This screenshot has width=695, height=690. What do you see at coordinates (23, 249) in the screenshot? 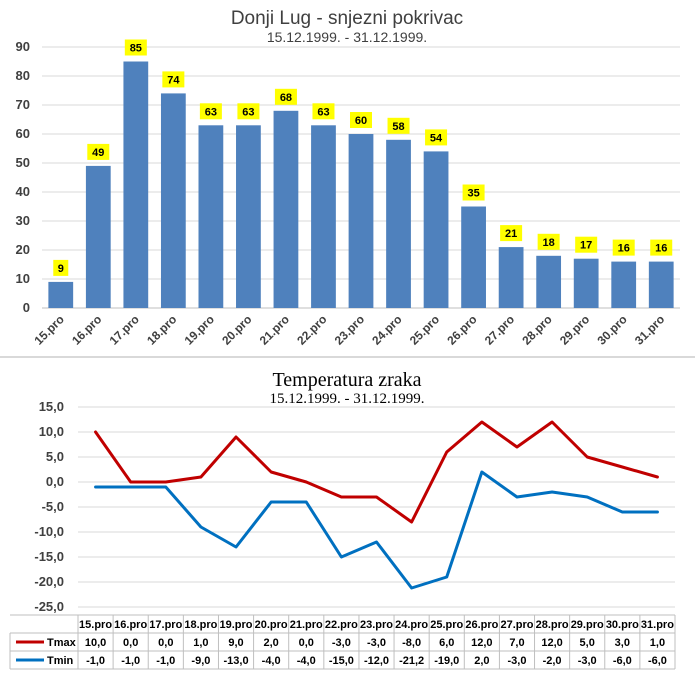
I see `y-tick-label: 20` at bounding box center [23, 249].